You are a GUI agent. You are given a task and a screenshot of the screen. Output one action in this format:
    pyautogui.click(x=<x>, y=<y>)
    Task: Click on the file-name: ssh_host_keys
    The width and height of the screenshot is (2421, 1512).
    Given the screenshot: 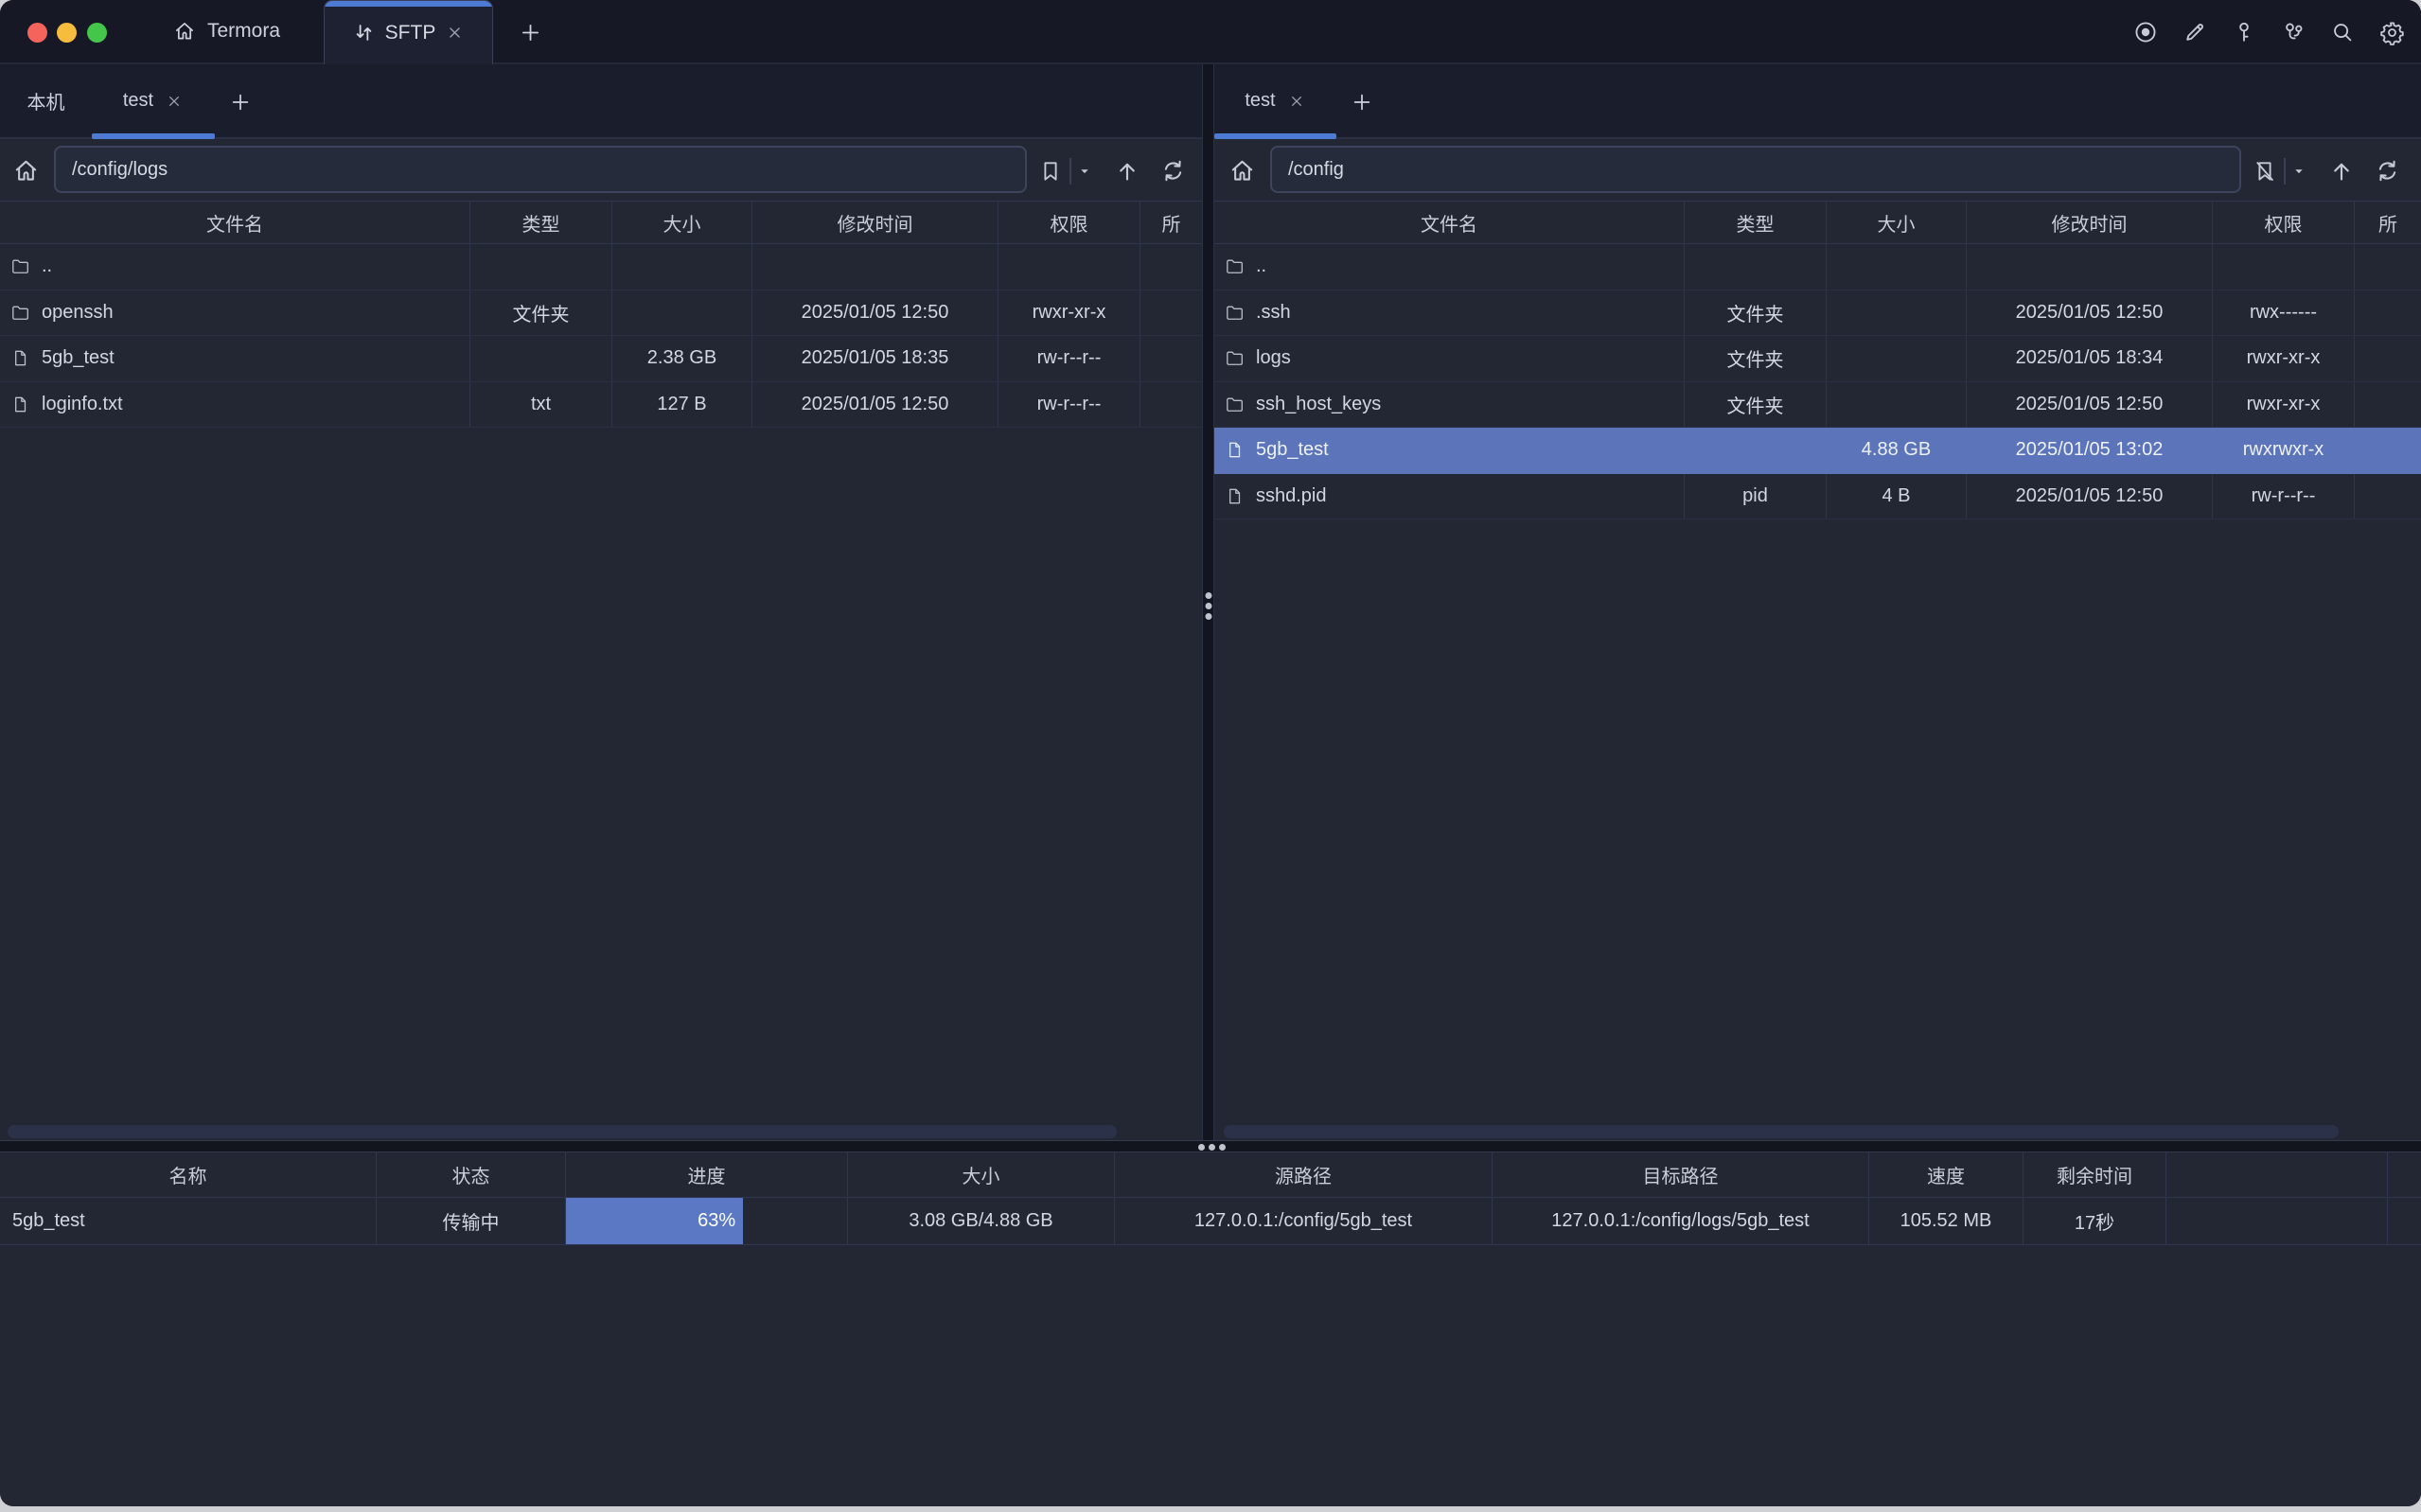 What is the action you would take?
    pyautogui.click(x=1319, y=403)
    